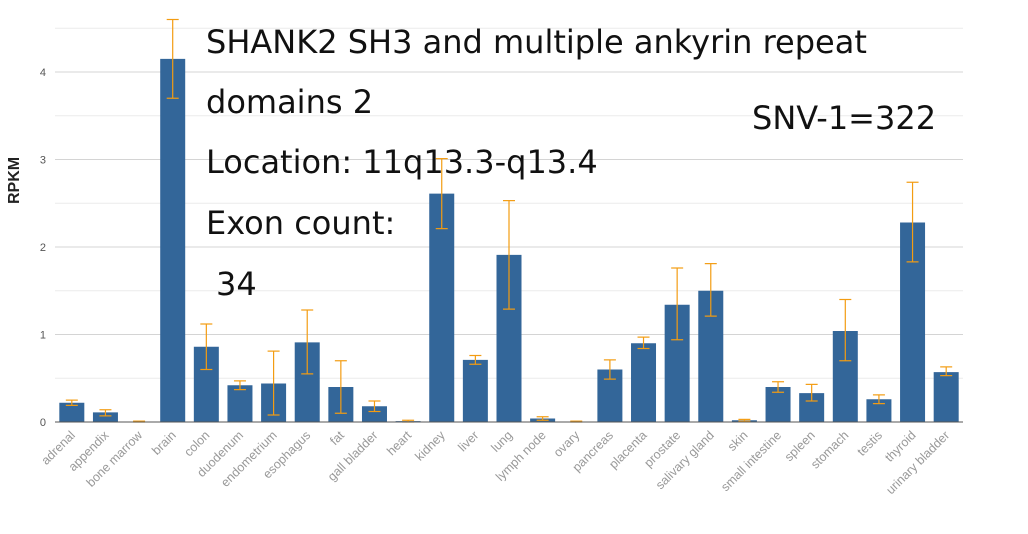 This screenshot has width=1028, height=534. Describe the element at coordinates (290, 102) in the screenshot. I see `gene-title-line2: domains 2` at that location.